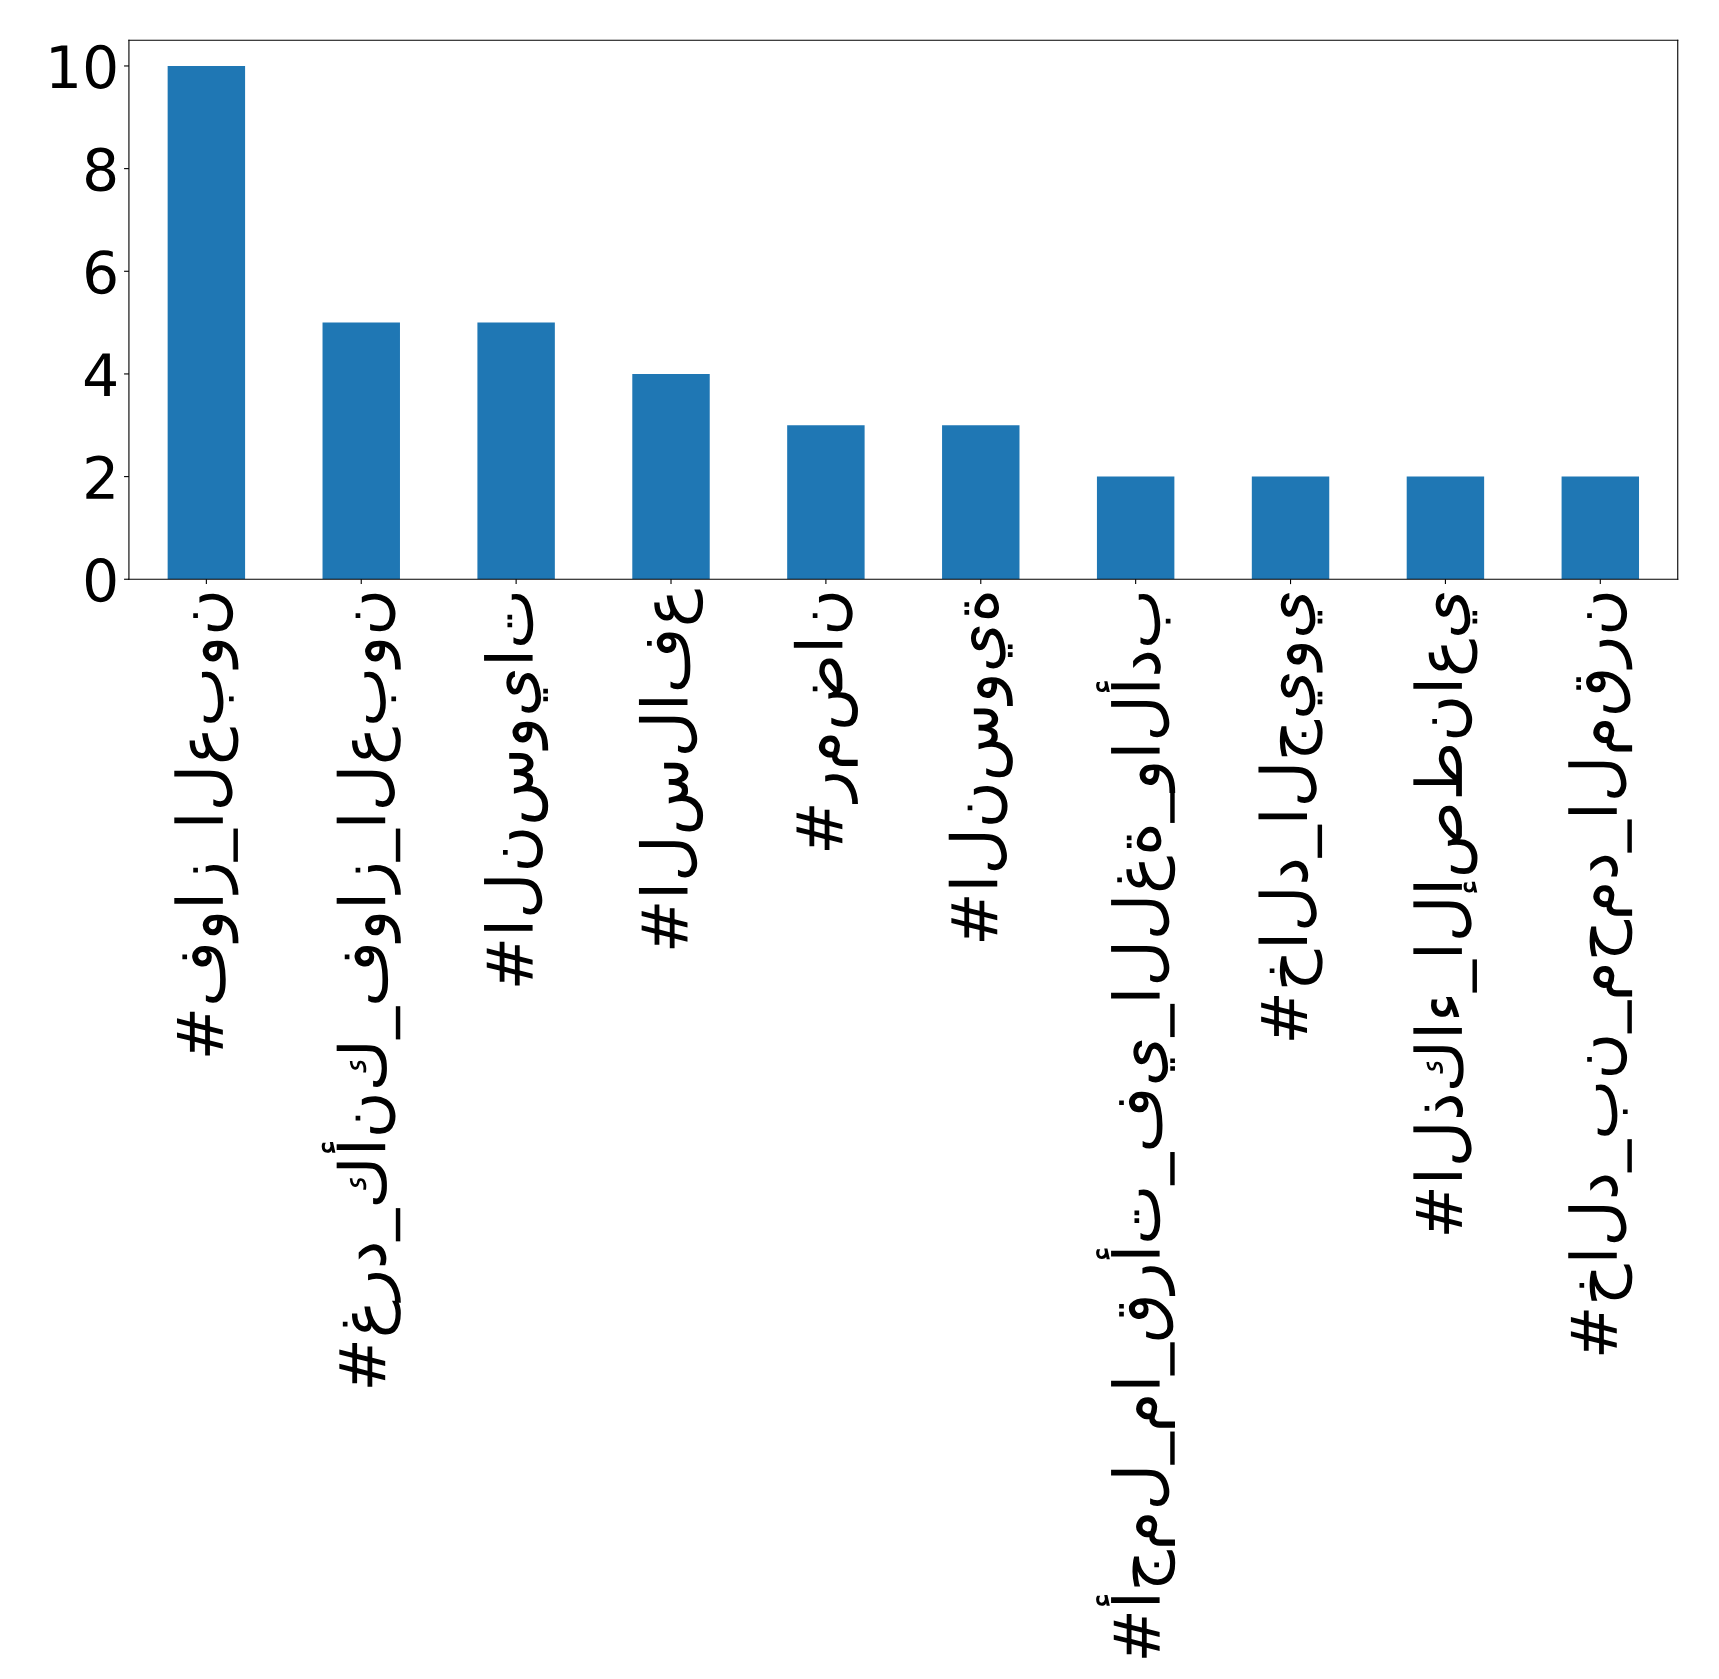 The image size is (1719, 1679). I want to click on x-tick-label: #غرد_كأنك_فواز_العبون, so click(361, 990).